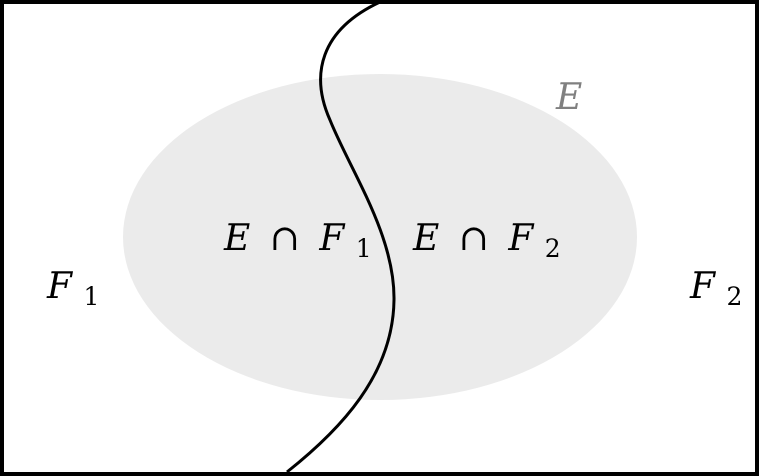 The width and height of the screenshot is (759, 476). Describe the element at coordinates (474, 238) in the screenshot. I see `intersection-e-f2-op: ∩` at that location.